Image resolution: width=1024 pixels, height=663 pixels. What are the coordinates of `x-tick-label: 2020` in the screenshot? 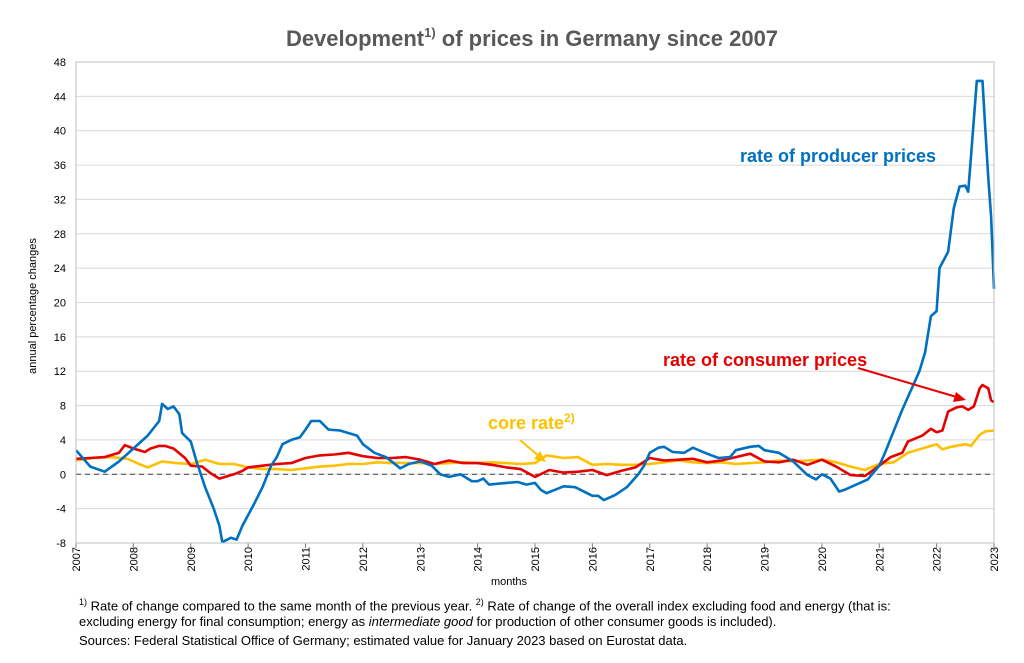 It's located at (823, 559).